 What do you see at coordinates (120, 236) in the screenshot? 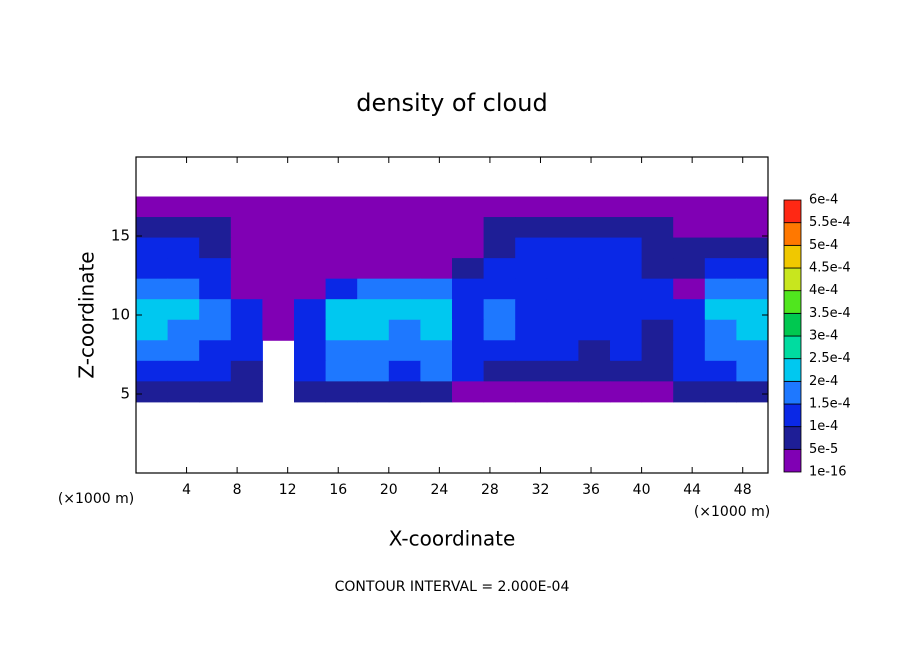
I see `y-tick-label: 15` at bounding box center [120, 236].